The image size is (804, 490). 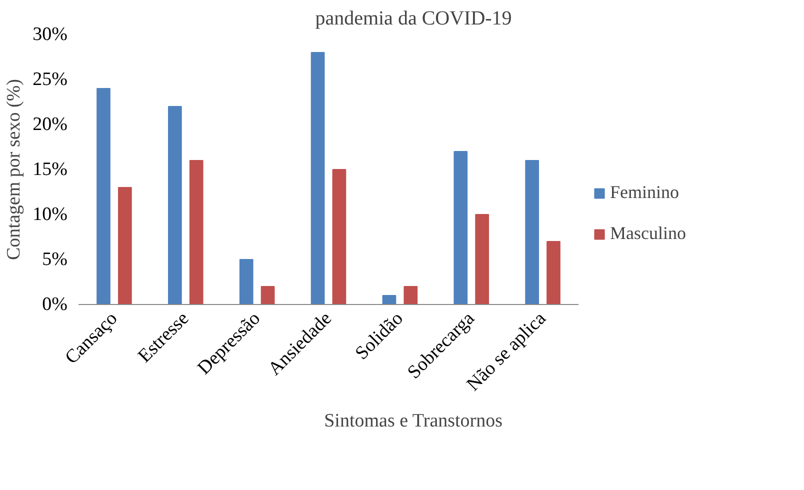 I want to click on y-tick-label: 5%, so click(x=55, y=259).